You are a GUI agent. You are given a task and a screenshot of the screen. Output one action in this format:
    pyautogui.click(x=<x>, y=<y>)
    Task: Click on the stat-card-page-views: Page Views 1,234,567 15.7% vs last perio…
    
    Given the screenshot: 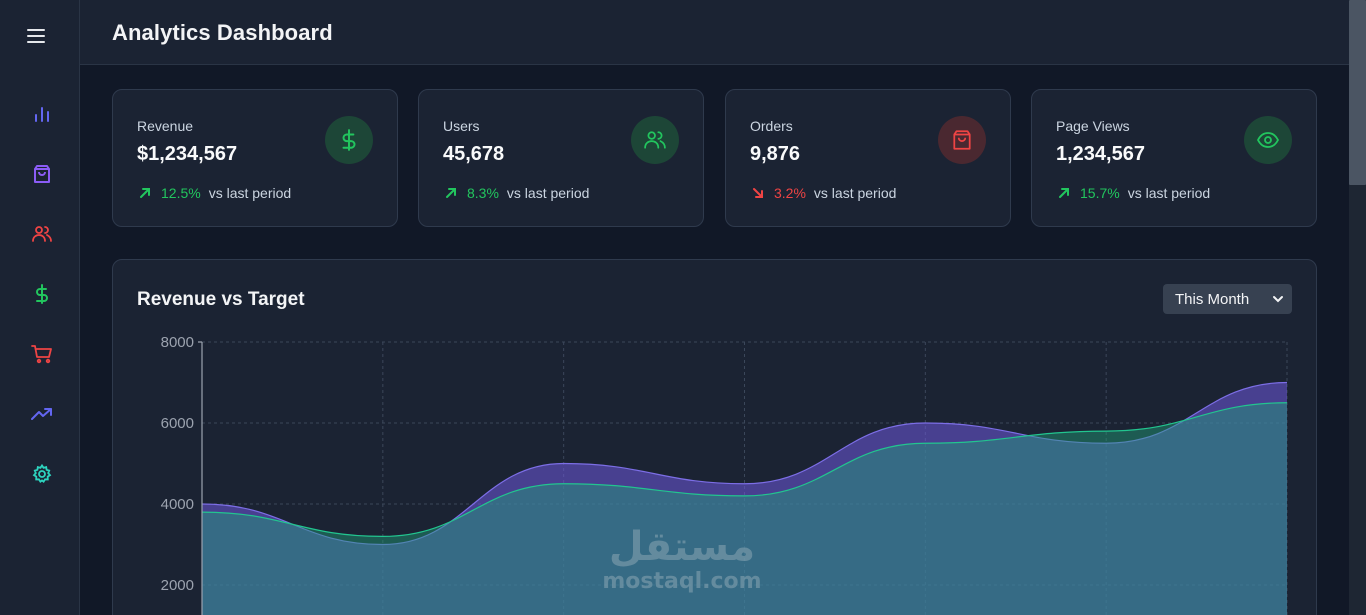 What is the action you would take?
    pyautogui.click(x=1174, y=158)
    